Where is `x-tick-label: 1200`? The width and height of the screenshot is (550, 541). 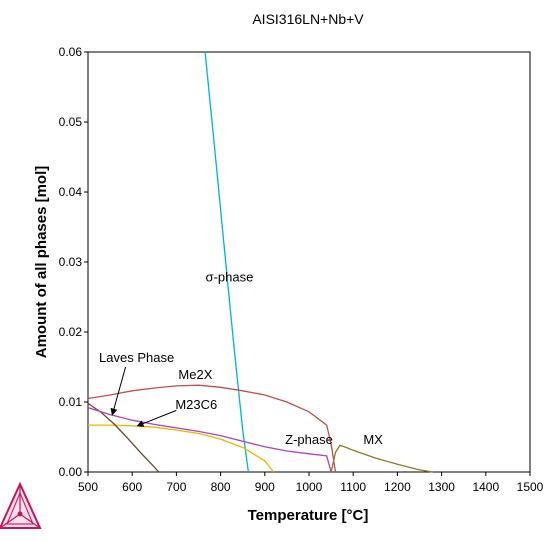
x-tick-label: 1200 is located at coordinates (397, 487).